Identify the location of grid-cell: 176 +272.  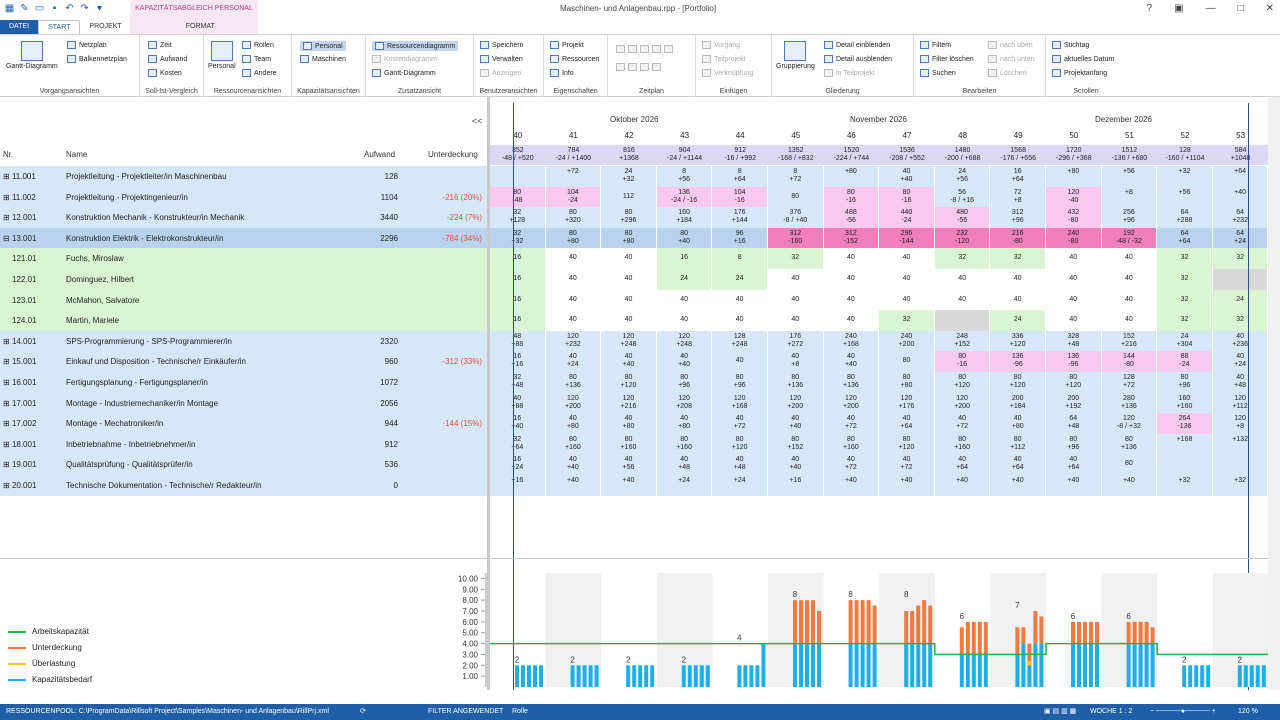
(796, 341).